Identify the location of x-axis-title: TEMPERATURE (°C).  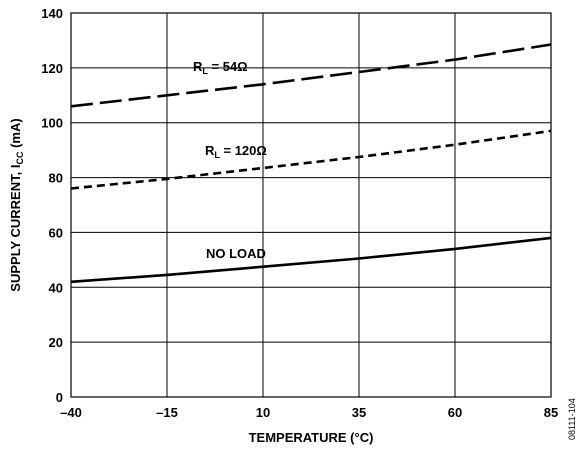
(311, 437).